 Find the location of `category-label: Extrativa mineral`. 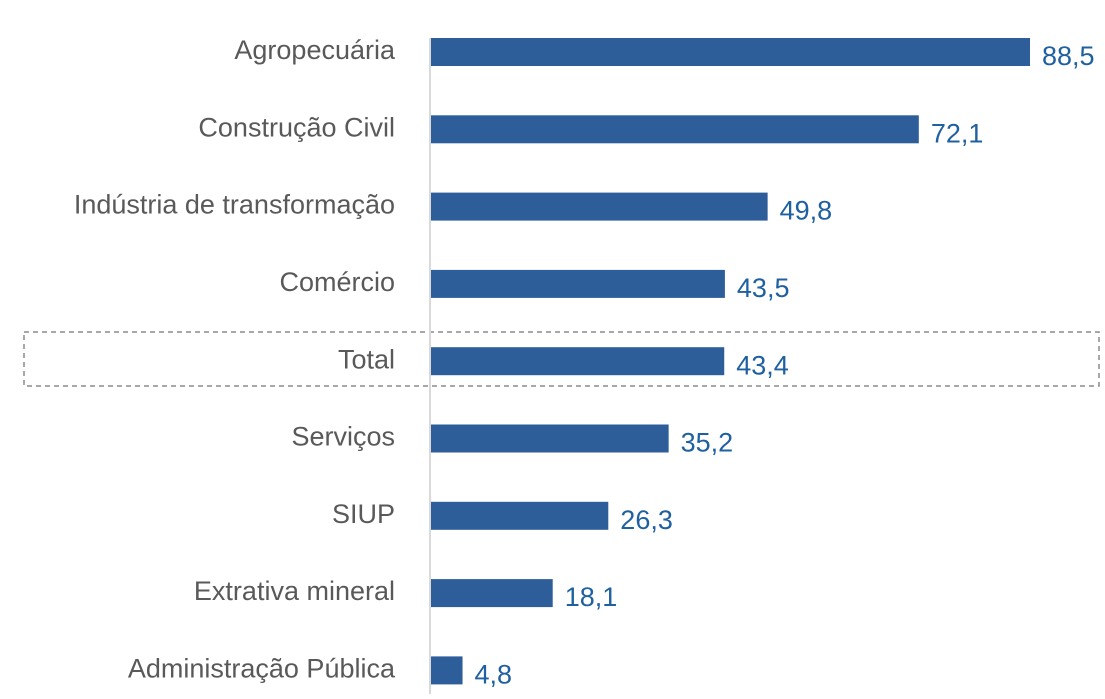

category-label: Extrativa mineral is located at coordinates (294, 591).